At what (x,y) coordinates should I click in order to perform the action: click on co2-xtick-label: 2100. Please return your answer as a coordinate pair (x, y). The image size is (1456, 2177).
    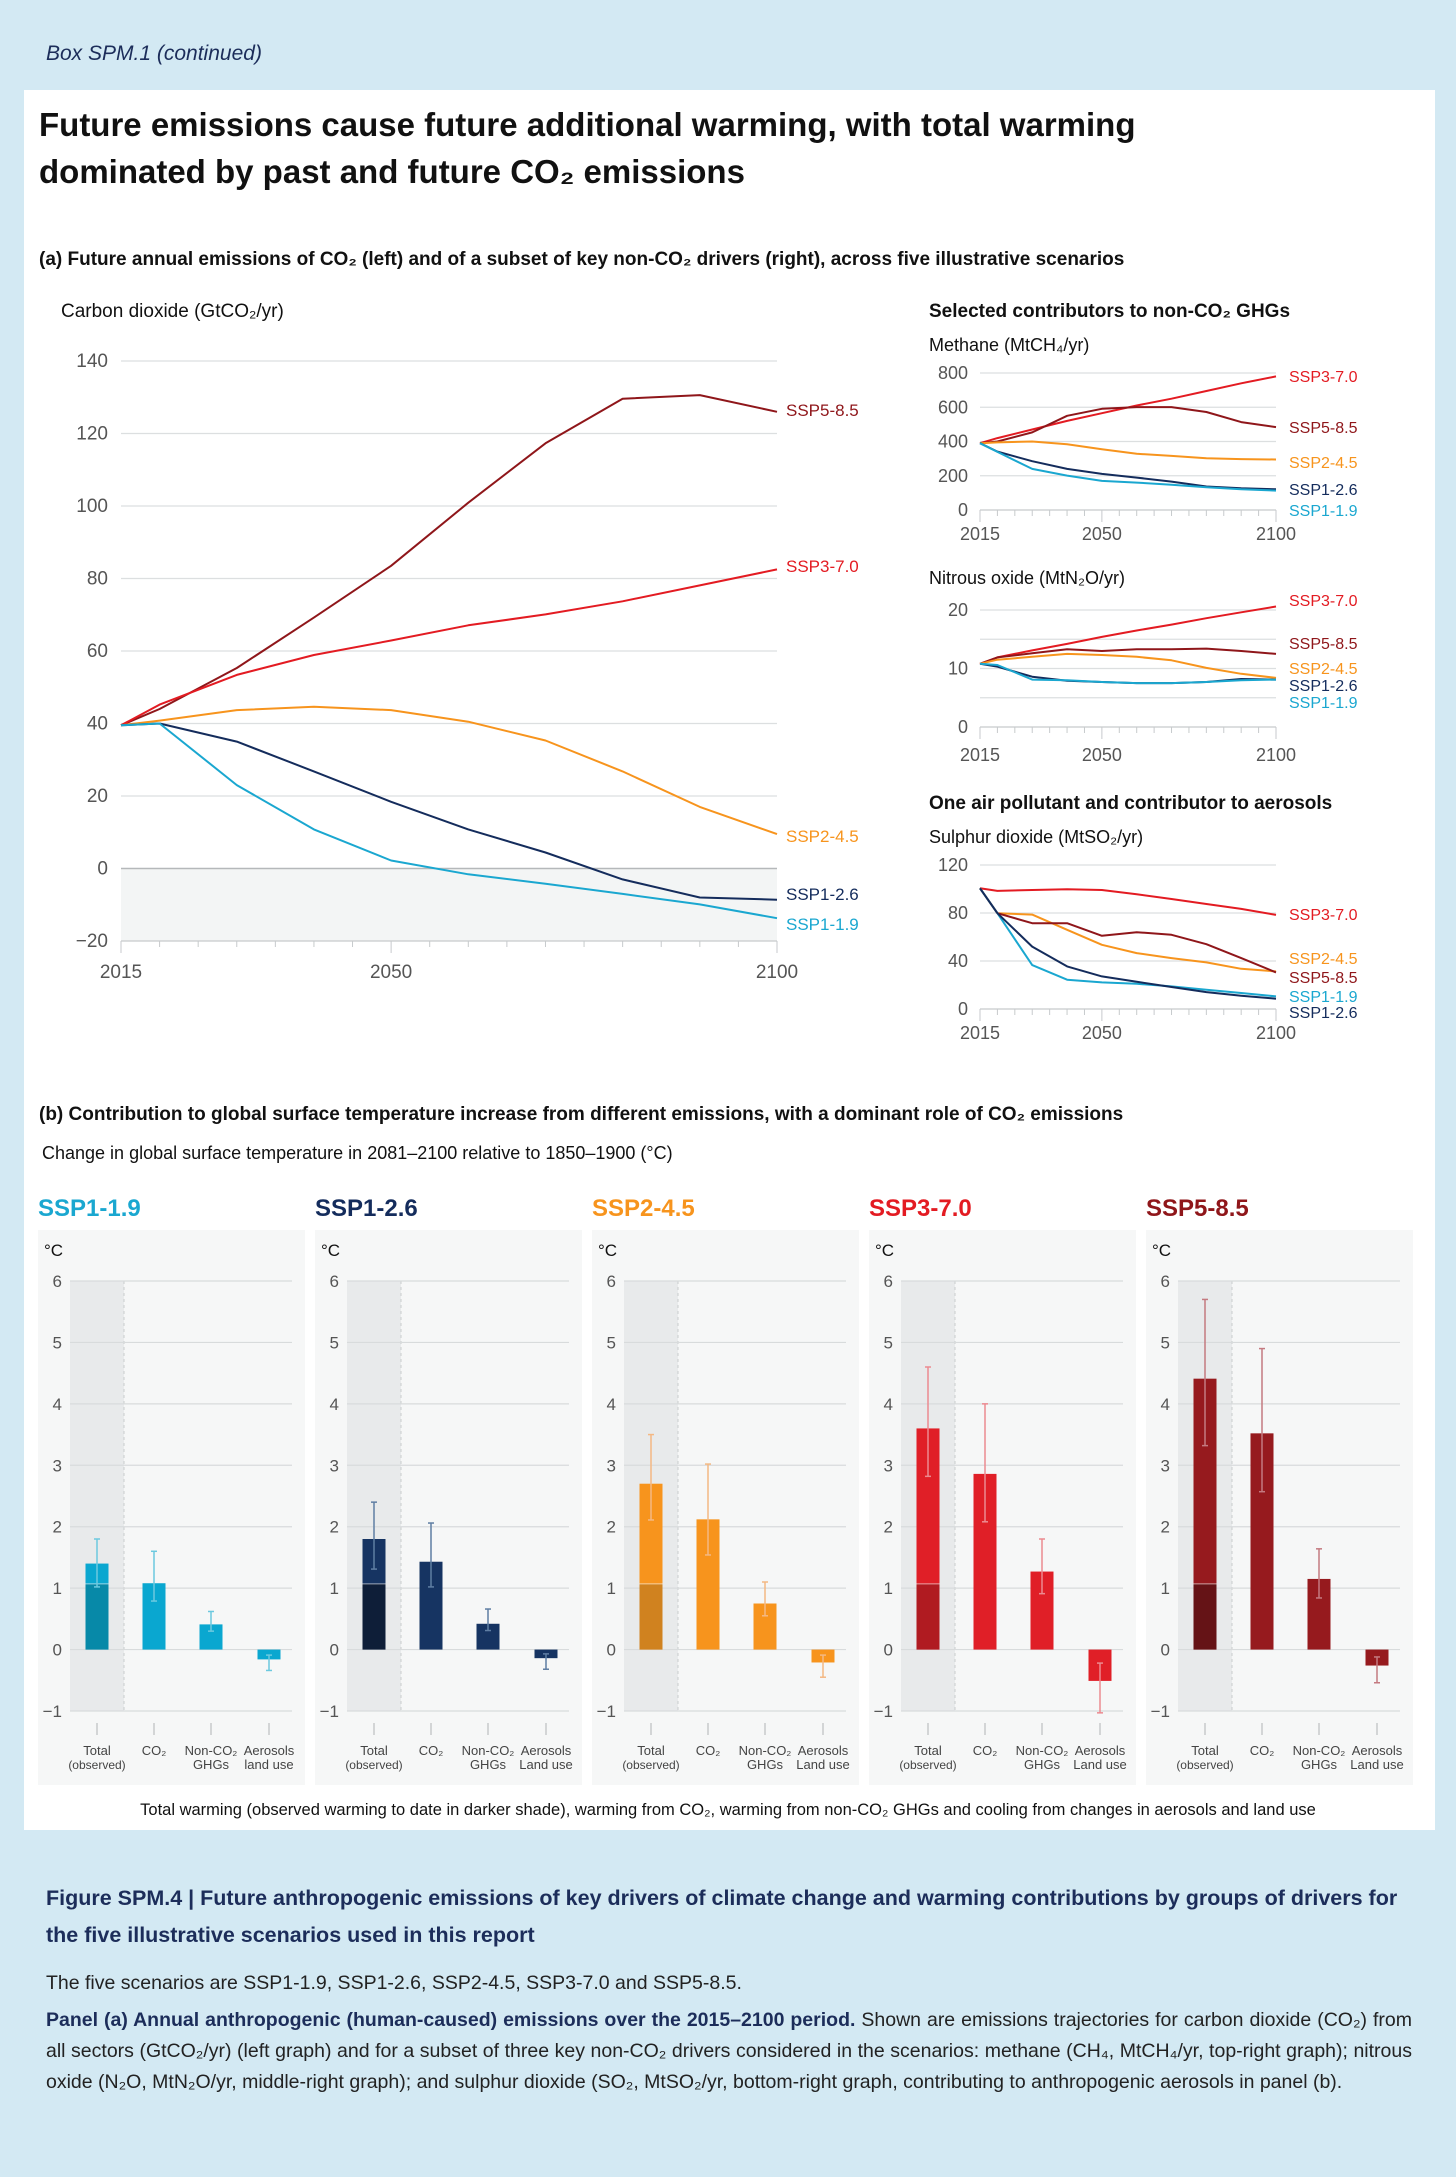
    Looking at the image, I should click on (777, 972).